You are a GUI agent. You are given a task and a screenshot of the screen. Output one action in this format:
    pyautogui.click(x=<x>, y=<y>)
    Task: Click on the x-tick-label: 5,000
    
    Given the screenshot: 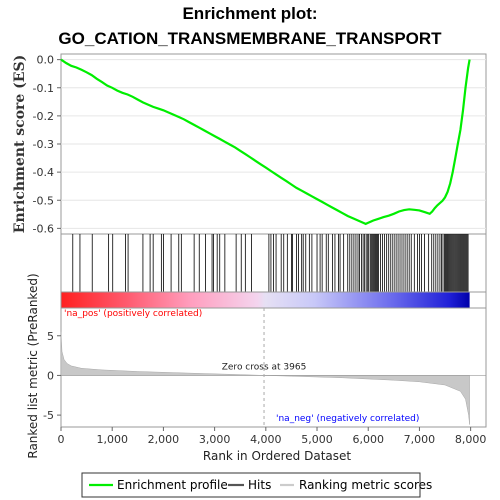 What is the action you would take?
    pyautogui.click(x=317, y=439)
    